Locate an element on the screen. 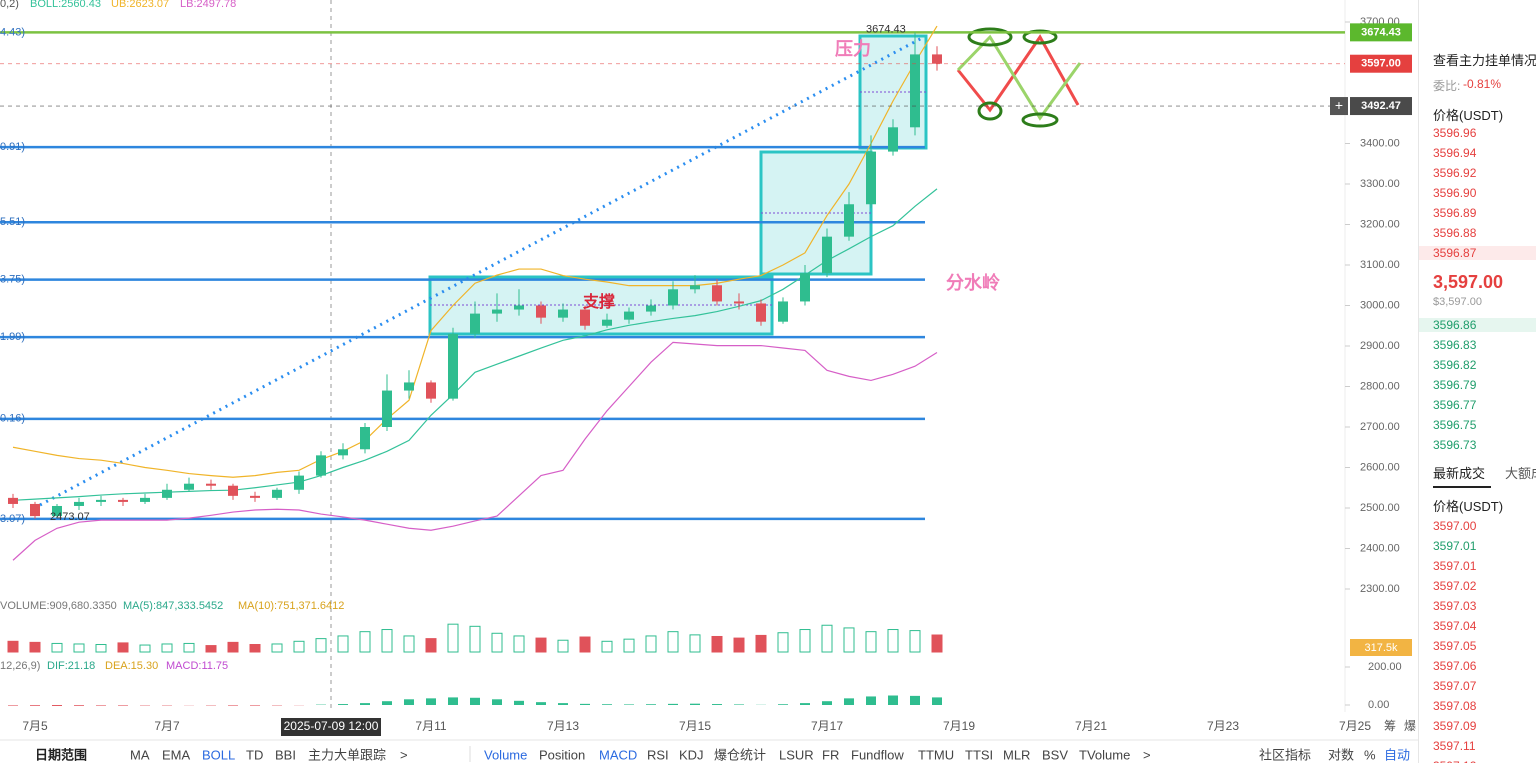 The width and height of the screenshot is (1536, 763). toolbar-item: BBI is located at coordinates (285, 754).